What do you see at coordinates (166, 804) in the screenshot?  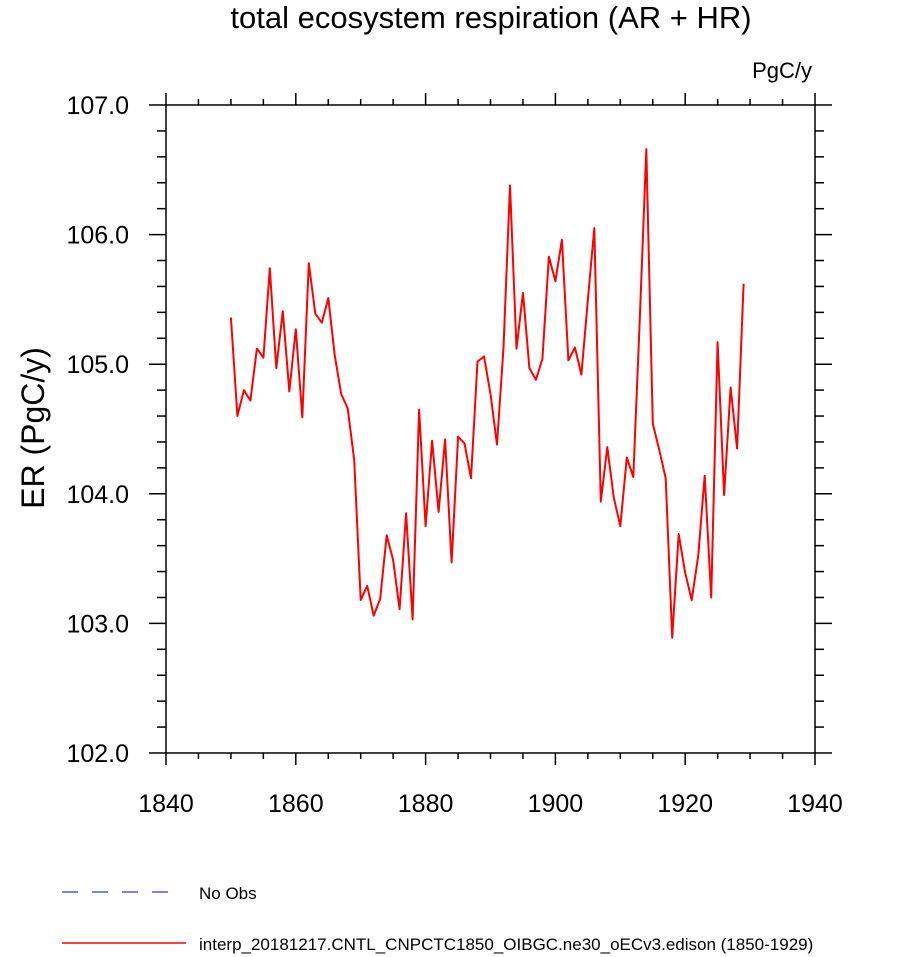 I see `x-tick-label: 1840` at bounding box center [166, 804].